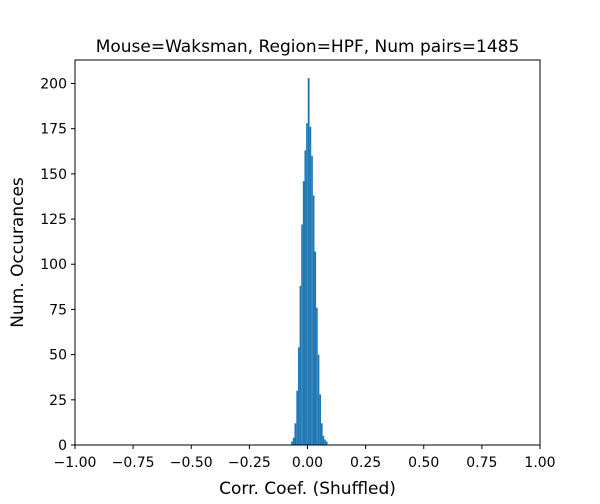 The width and height of the screenshot is (600, 504). What do you see at coordinates (53, 84) in the screenshot?
I see `y-tick-label: 200` at bounding box center [53, 84].